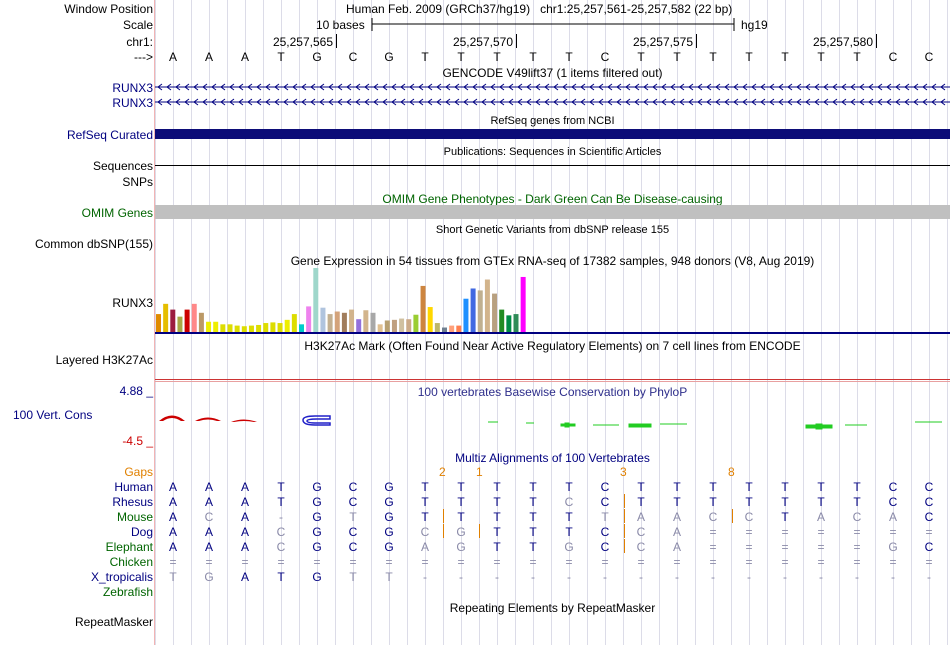 The image size is (950, 645). What do you see at coordinates (121, 577) in the screenshot?
I see `species-label: X_tropicalis` at bounding box center [121, 577].